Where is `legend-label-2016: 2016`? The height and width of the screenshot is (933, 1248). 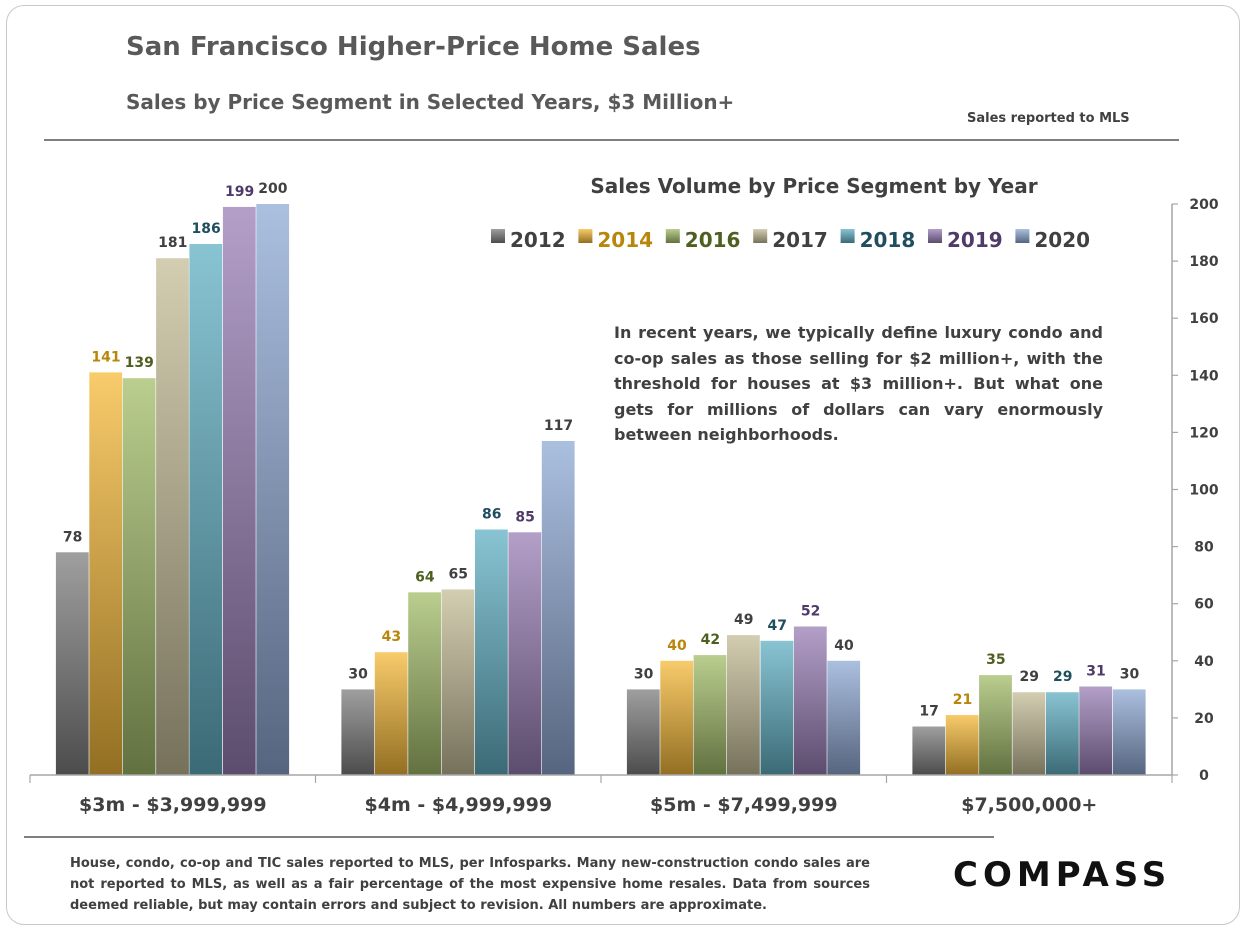 legend-label-2016: 2016 is located at coordinates (713, 240).